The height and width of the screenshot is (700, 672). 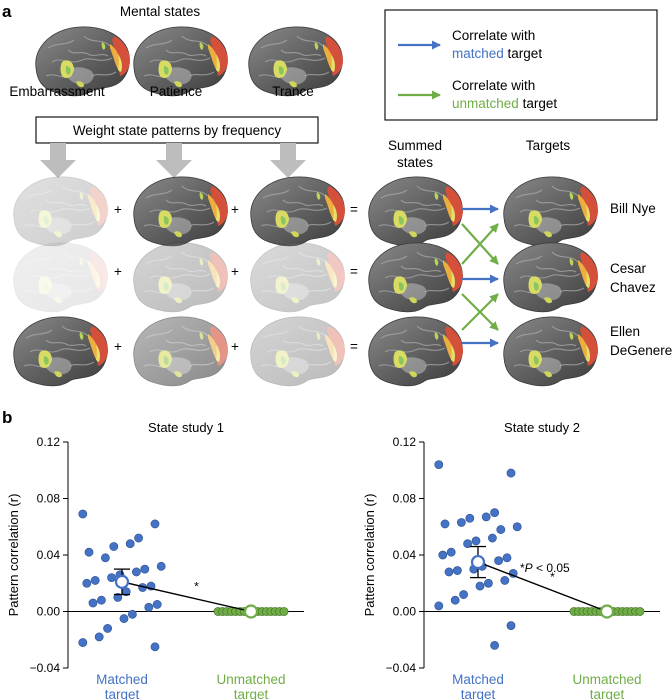 What do you see at coordinates (633, 208) in the screenshot?
I see `target-name-1: Bill Nye` at bounding box center [633, 208].